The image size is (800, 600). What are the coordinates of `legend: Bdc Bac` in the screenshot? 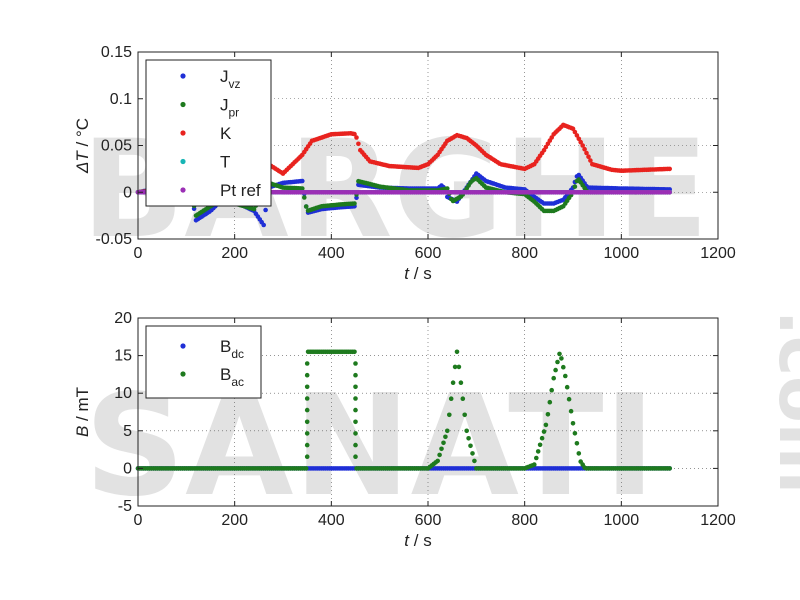 It's located at (203, 362).